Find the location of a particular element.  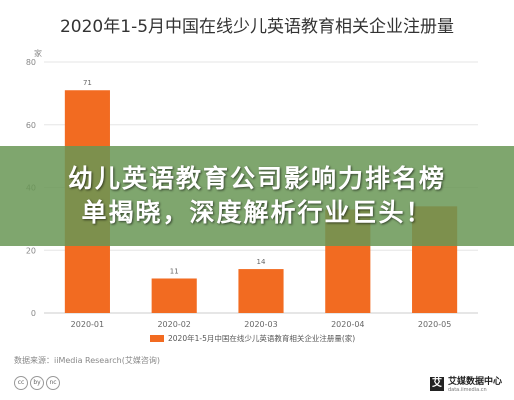

y-tick-label: 60 is located at coordinates (31, 125).